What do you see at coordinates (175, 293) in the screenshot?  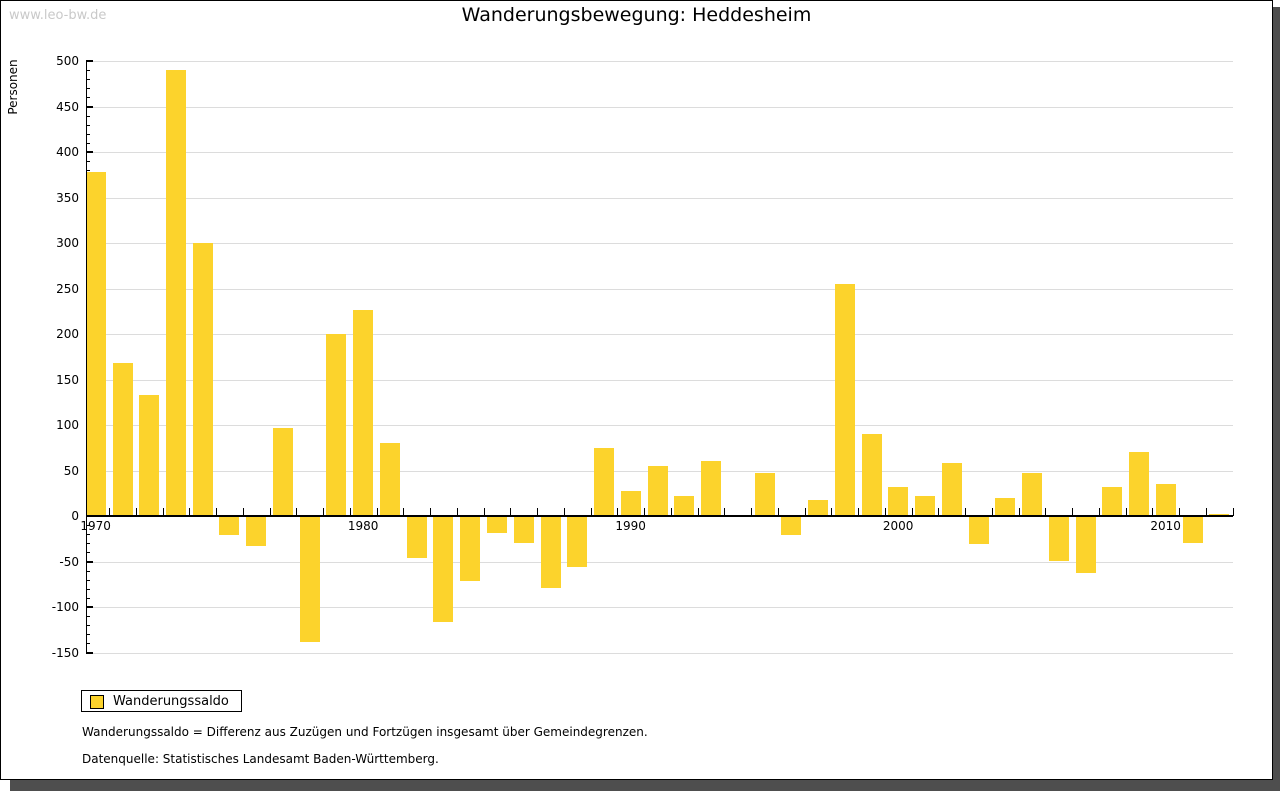 I see `bar-1973` at bounding box center [175, 293].